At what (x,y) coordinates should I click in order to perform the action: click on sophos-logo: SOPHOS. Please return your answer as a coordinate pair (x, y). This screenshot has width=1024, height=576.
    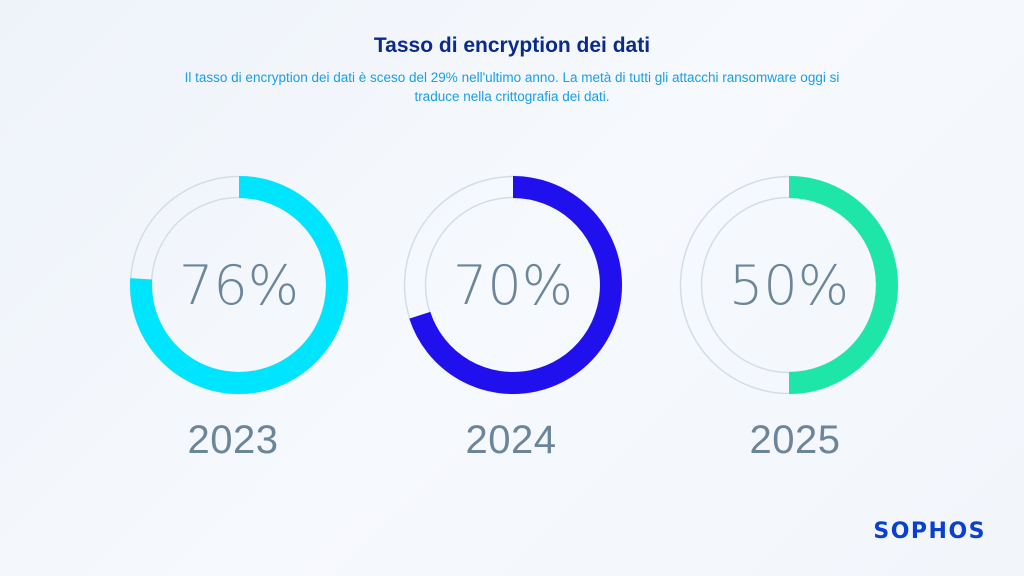
    Looking at the image, I should click on (929, 531).